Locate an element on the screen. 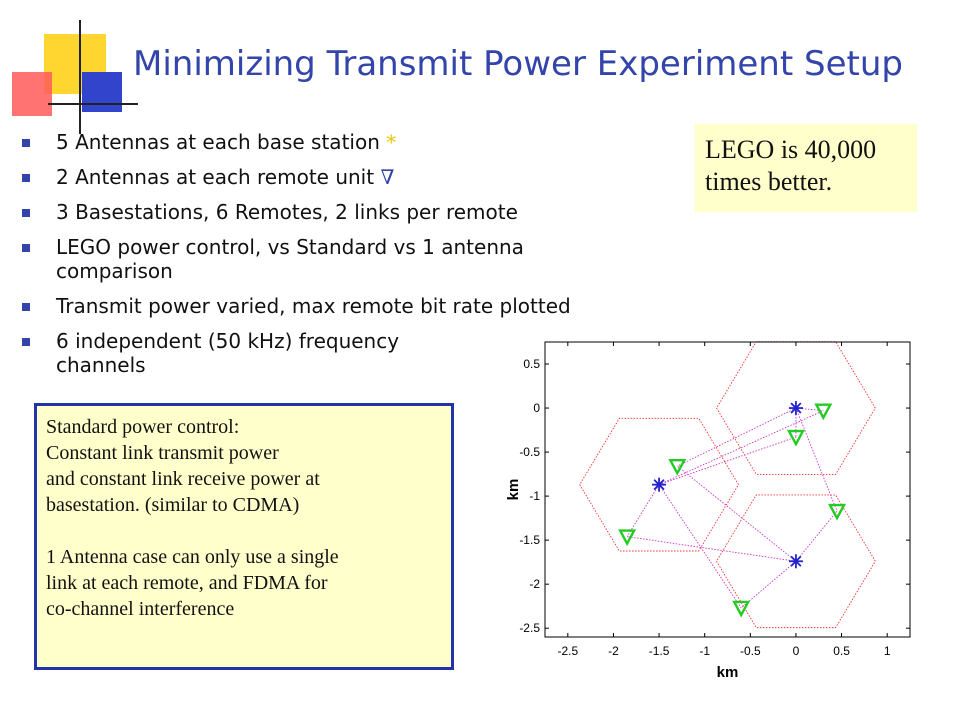  y-tick-label: 0.5 is located at coordinates (531, 364).